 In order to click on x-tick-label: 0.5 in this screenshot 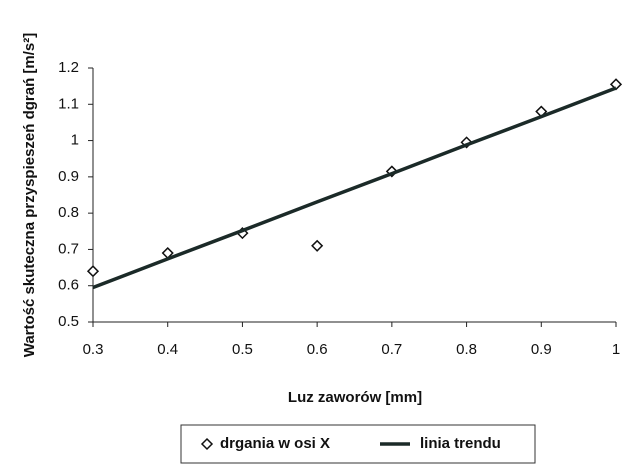, I will do `click(242, 349)`.